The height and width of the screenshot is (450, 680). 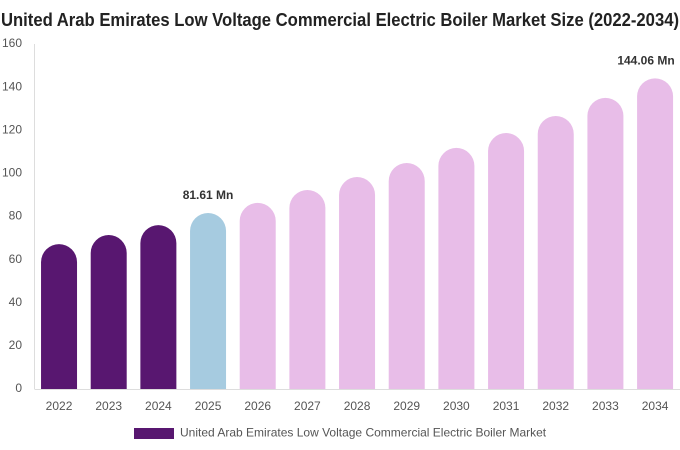 I want to click on x-tick-label: 2034, so click(x=655, y=406).